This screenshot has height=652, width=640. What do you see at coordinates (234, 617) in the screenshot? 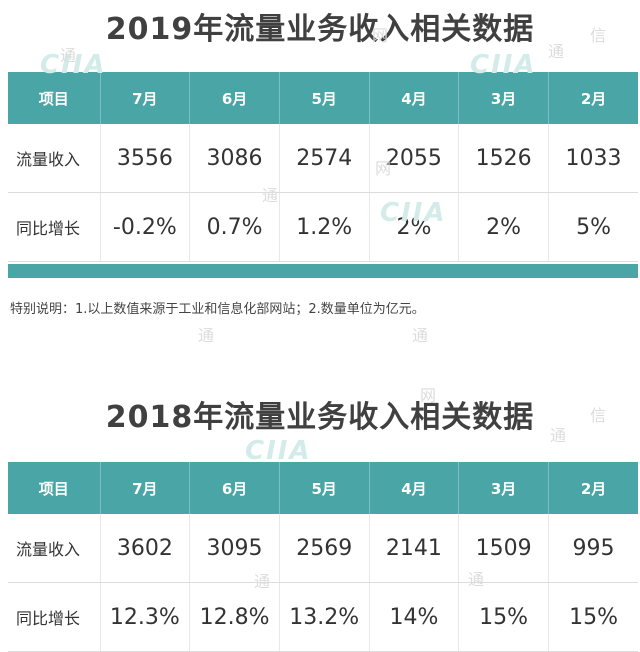
I see `table-cell: 12.8%` at bounding box center [234, 617].